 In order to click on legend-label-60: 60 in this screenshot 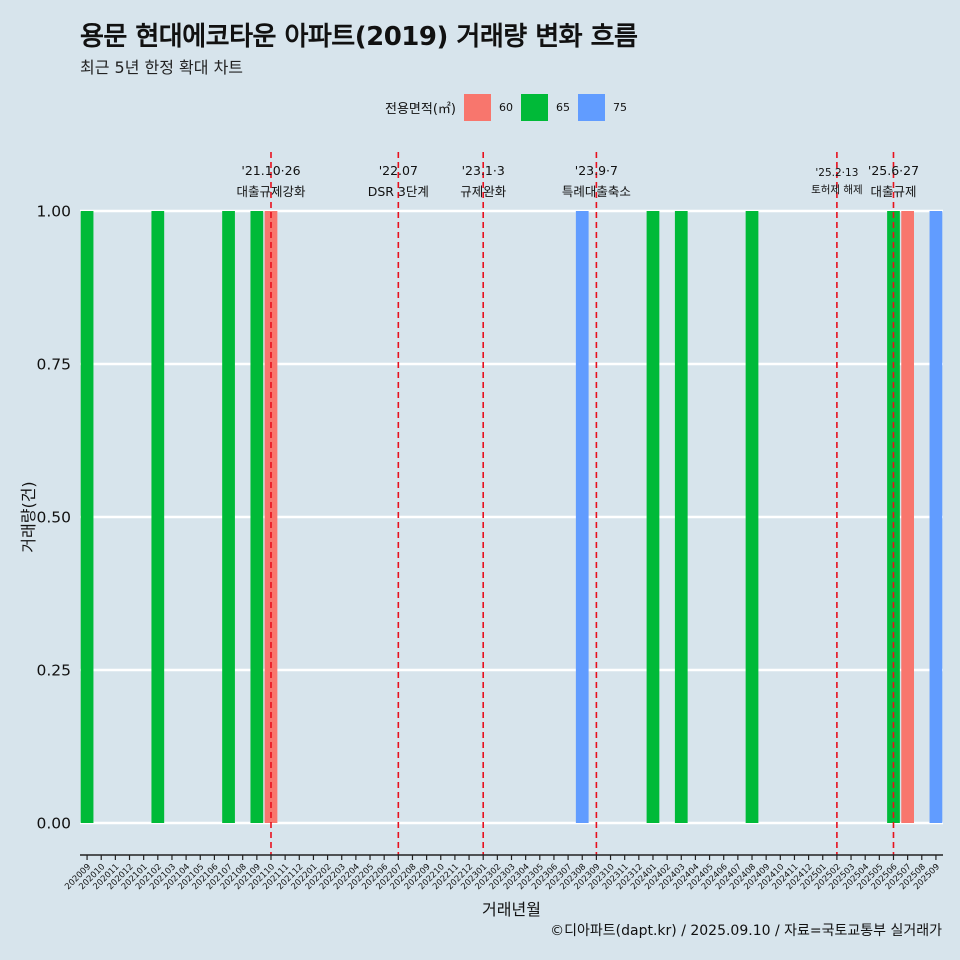, I will do `click(505, 107)`.